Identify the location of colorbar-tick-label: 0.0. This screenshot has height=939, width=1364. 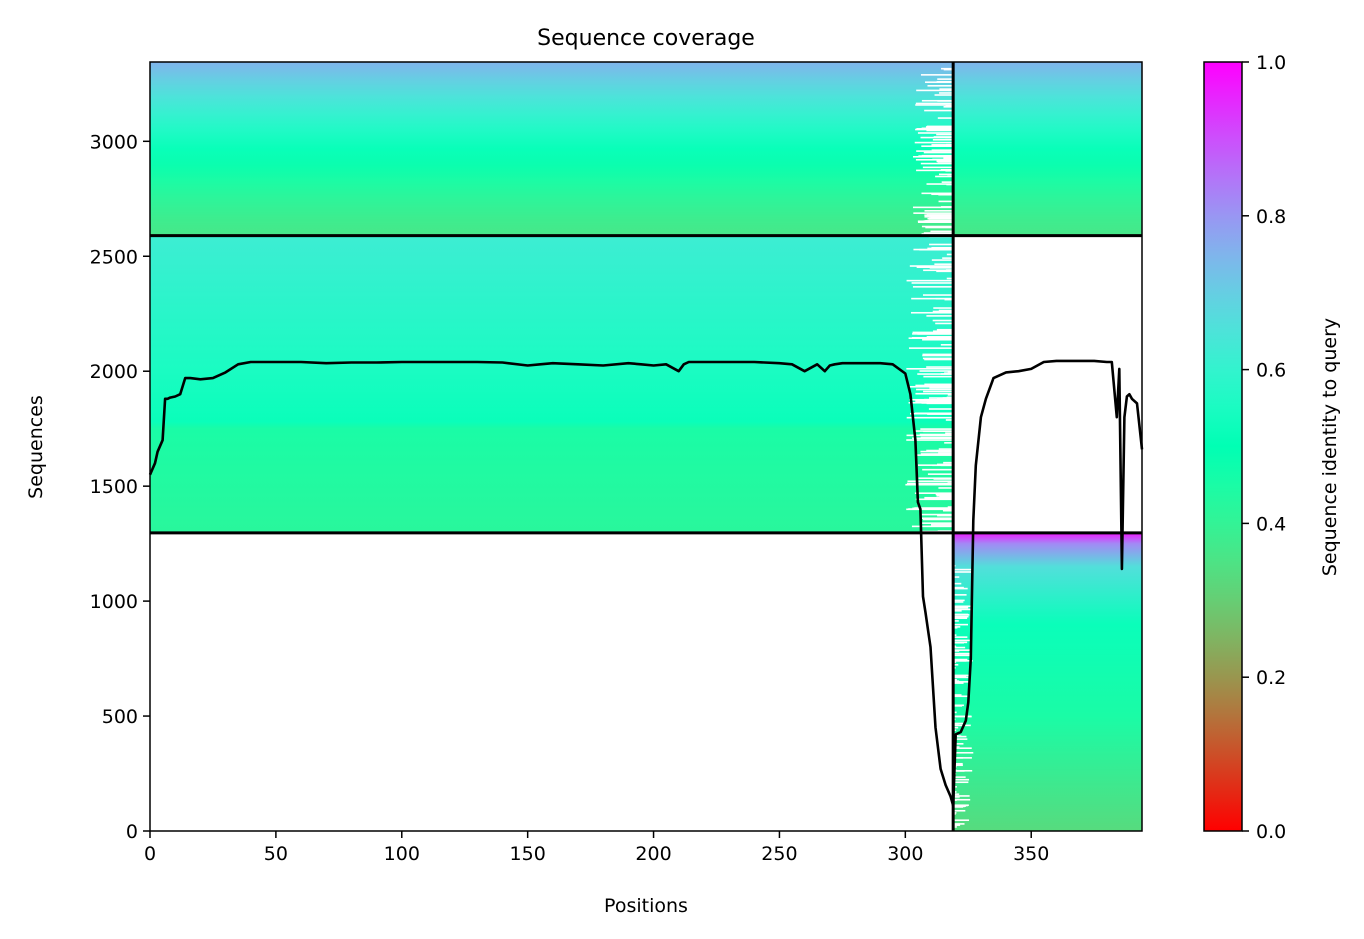
(1271, 832).